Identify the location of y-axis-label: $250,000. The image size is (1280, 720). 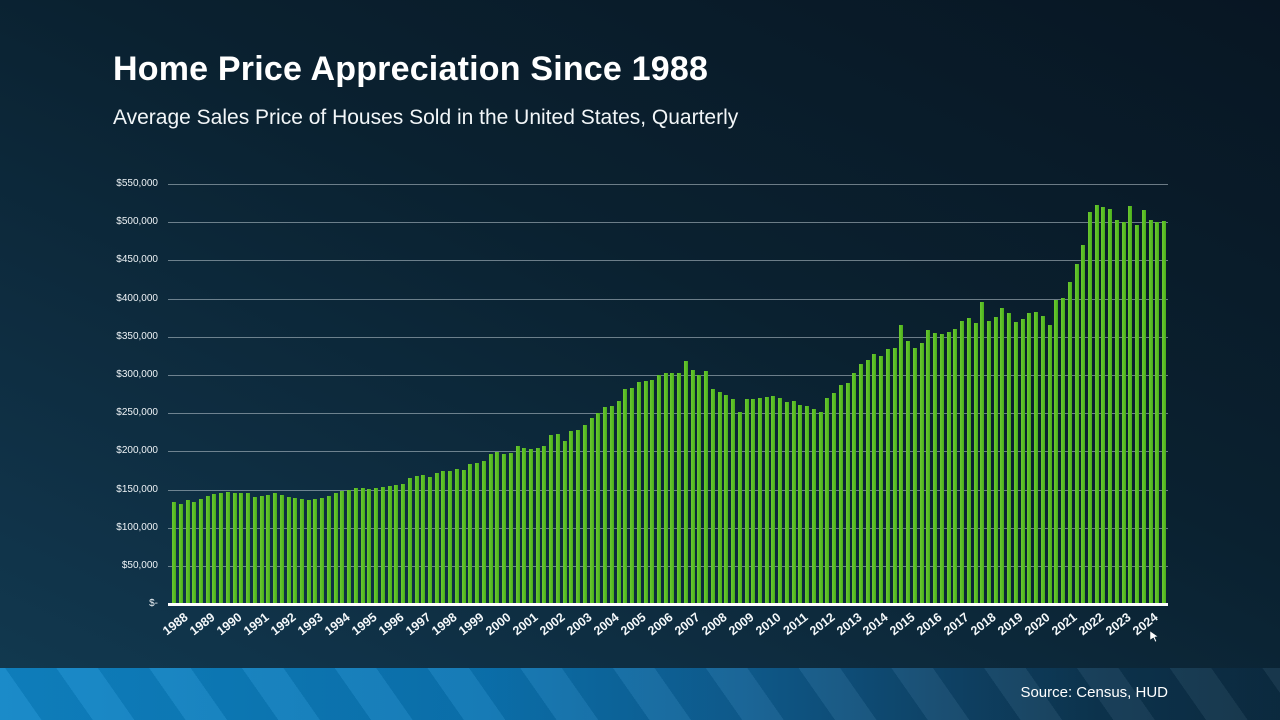
(137, 413).